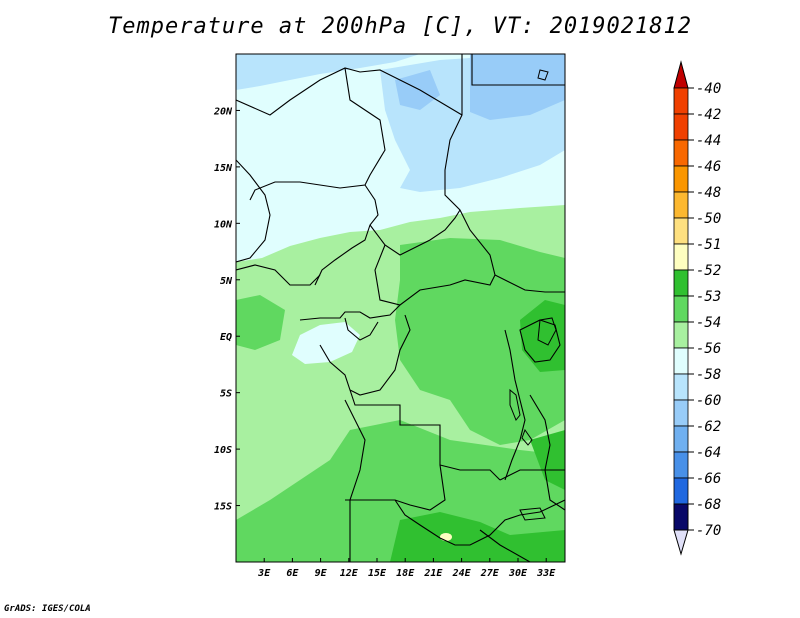  What do you see at coordinates (328, 72) in the screenshot?
I see `field-band-58-a` at bounding box center [328, 72].